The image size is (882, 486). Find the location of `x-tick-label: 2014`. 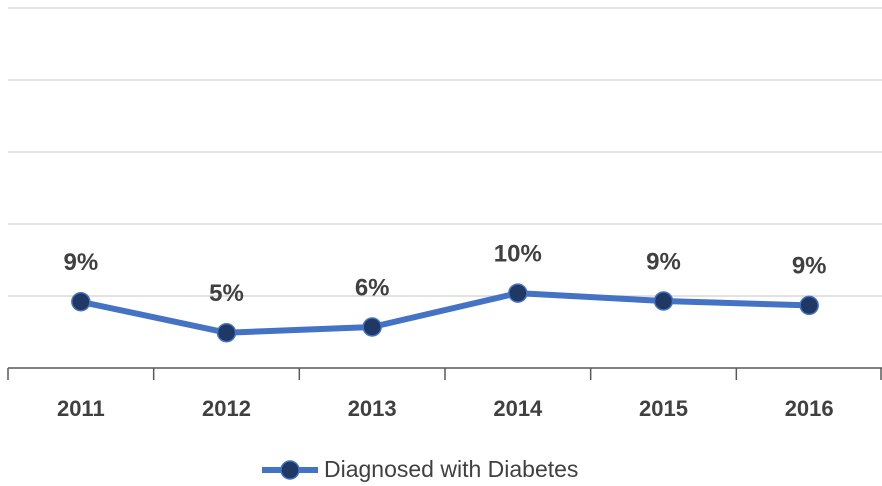

x-tick-label: 2014 is located at coordinates (518, 408).